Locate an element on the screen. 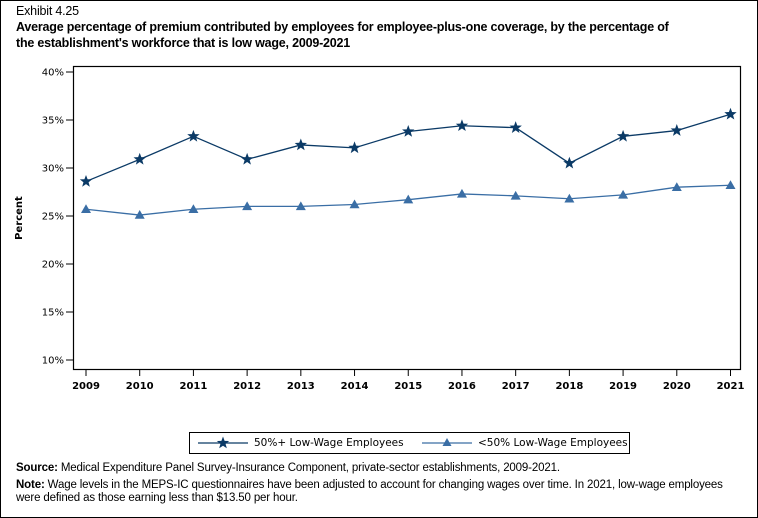 The image size is (758, 518). x-tick-label: 2015 is located at coordinates (408, 386).